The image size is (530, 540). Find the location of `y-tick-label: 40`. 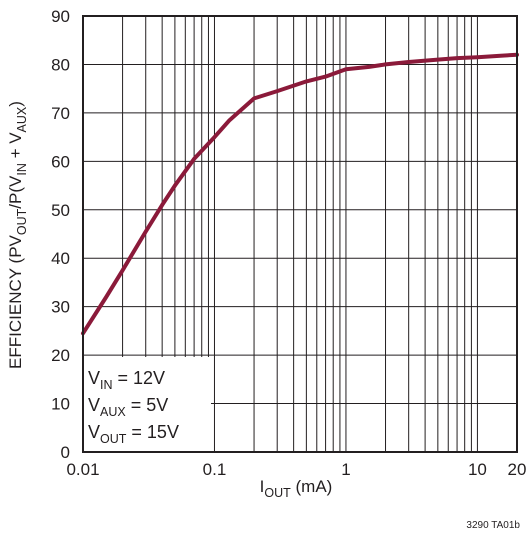

y-tick-label: 40 is located at coordinates (60, 258).